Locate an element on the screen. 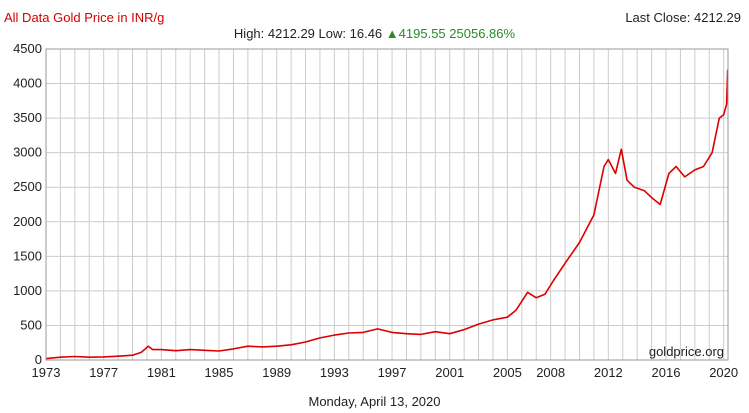 The image size is (749, 413). y-tick-label: 4000 is located at coordinates (27, 83).